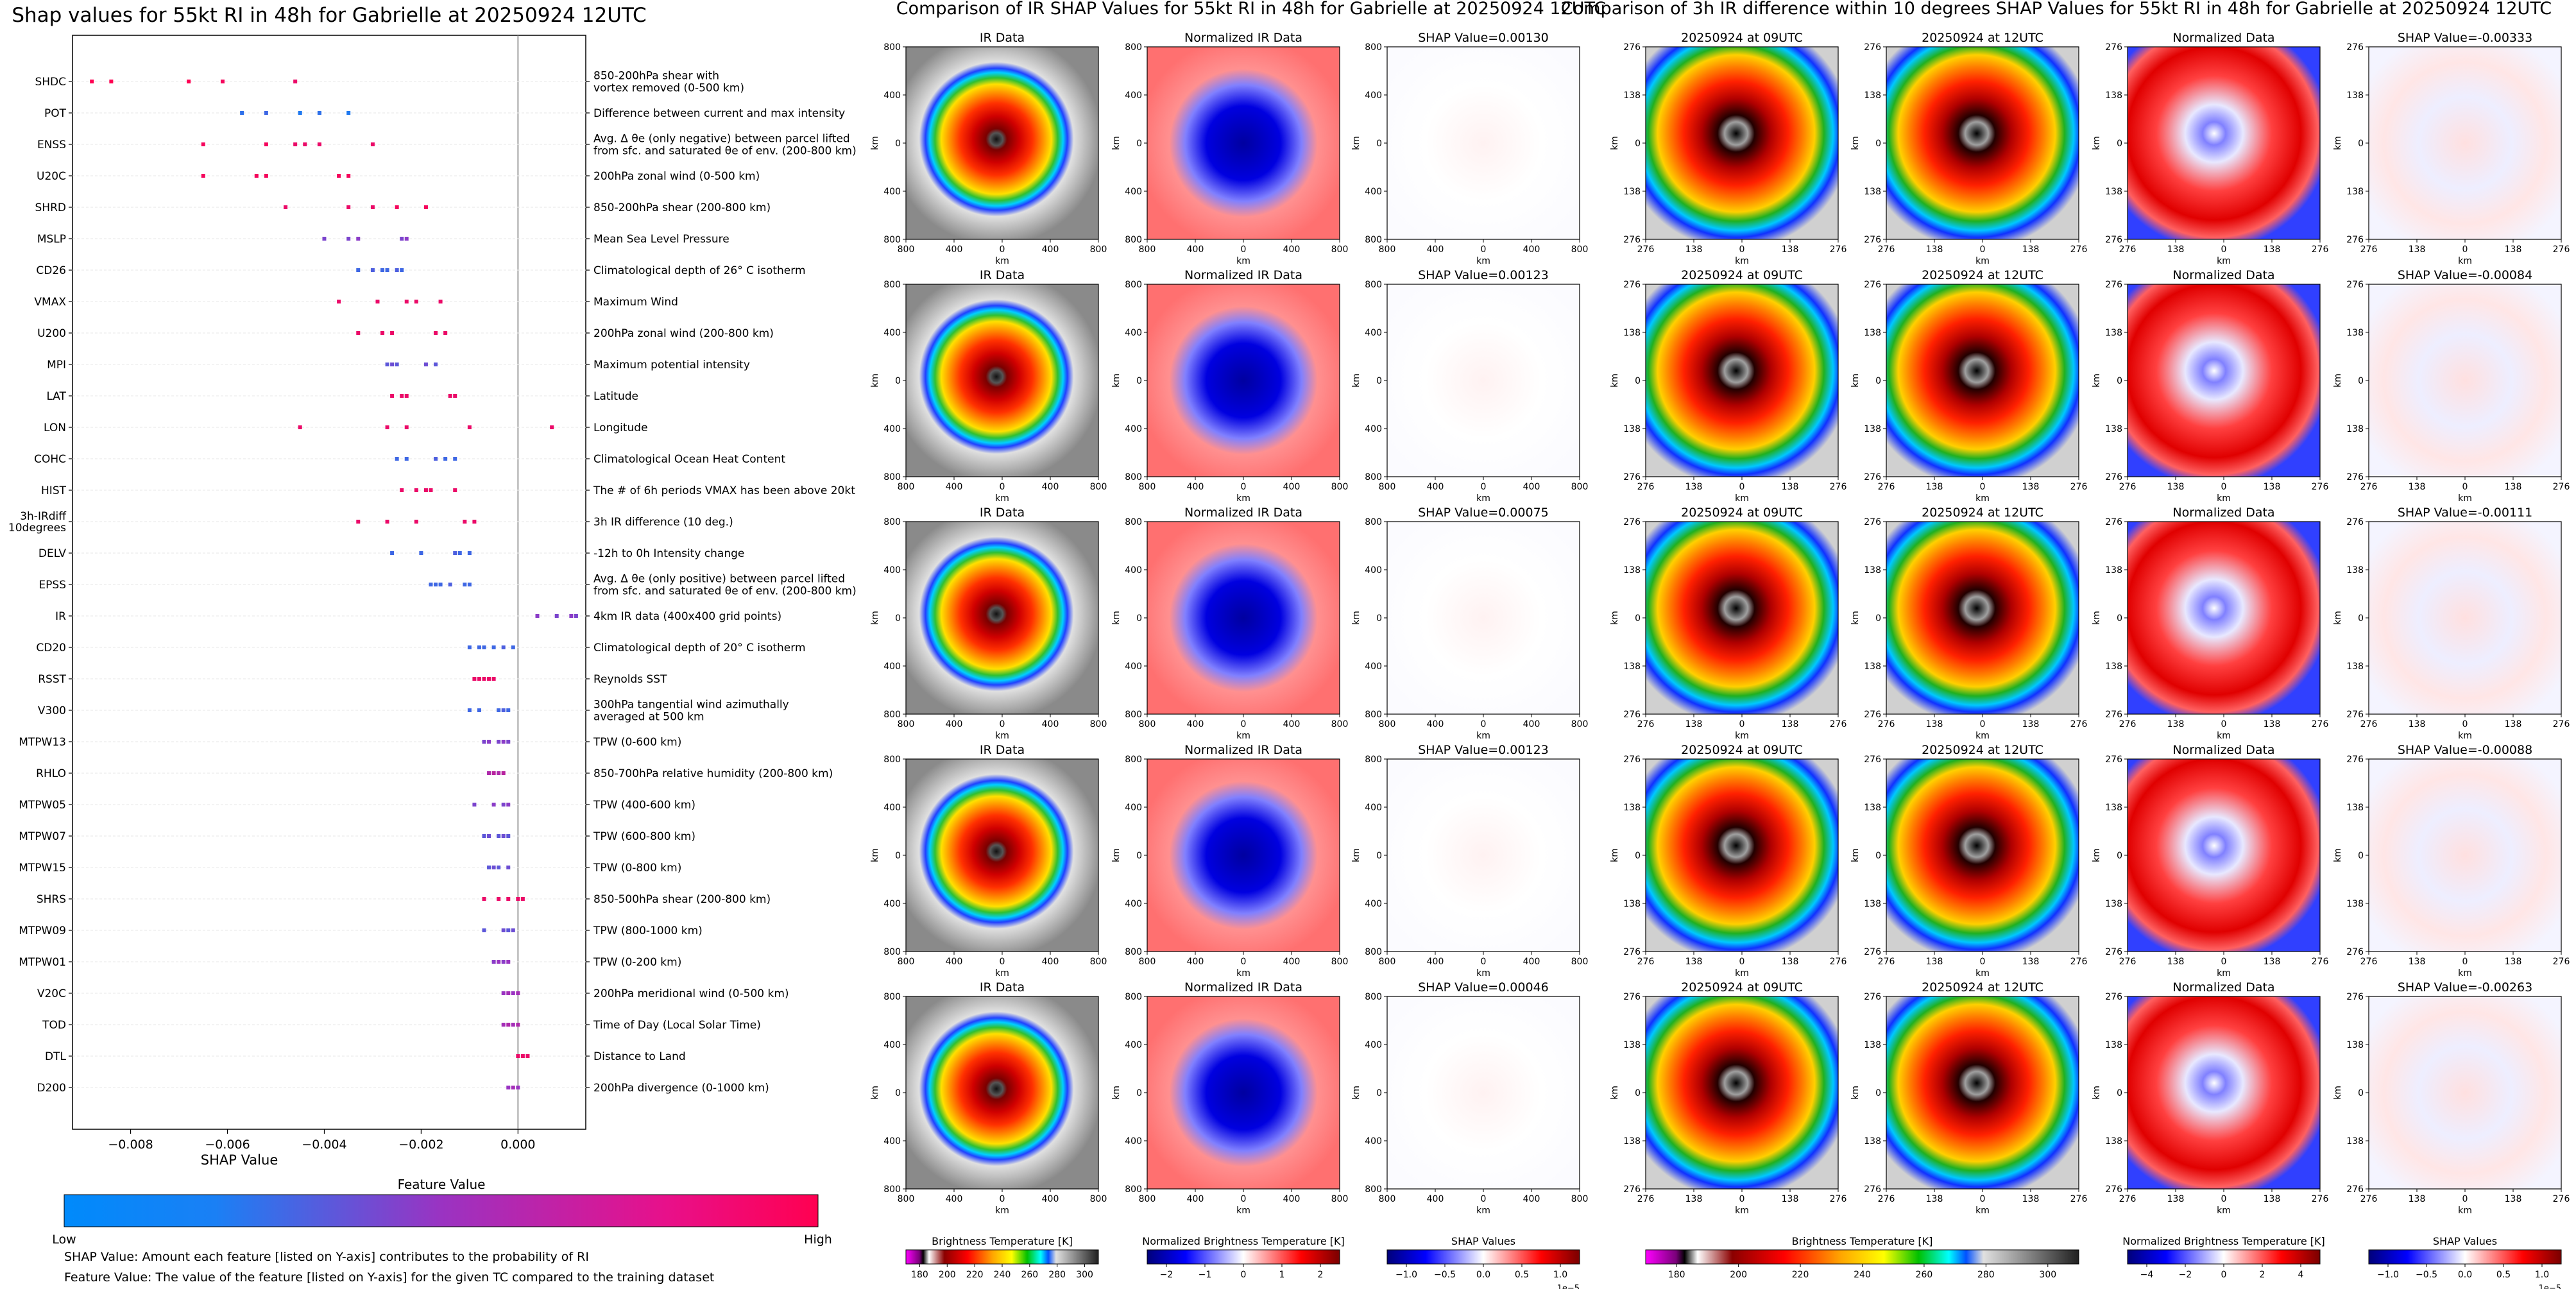  What do you see at coordinates (52, 710) in the screenshot?
I see `feature-label: V300` at bounding box center [52, 710].